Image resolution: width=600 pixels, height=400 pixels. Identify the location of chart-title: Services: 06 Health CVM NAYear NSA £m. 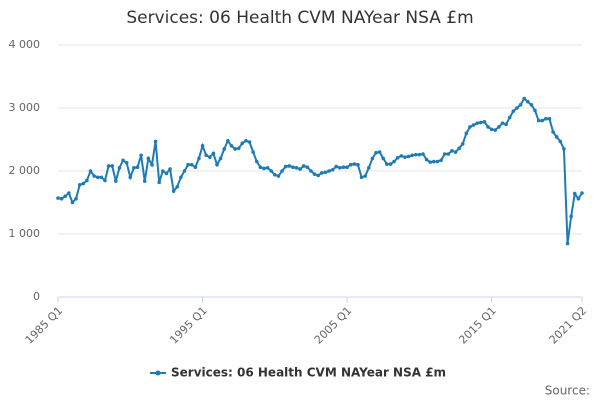
(299, 18).